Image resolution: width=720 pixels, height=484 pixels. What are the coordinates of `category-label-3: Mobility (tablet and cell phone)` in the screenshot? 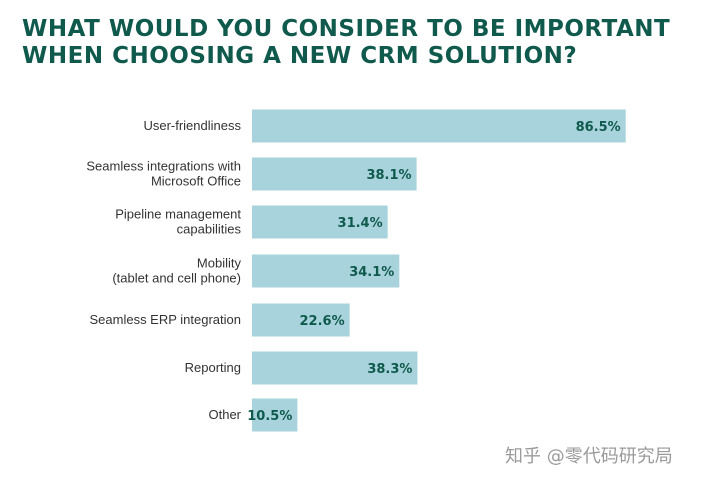 It's located at (176, 271).